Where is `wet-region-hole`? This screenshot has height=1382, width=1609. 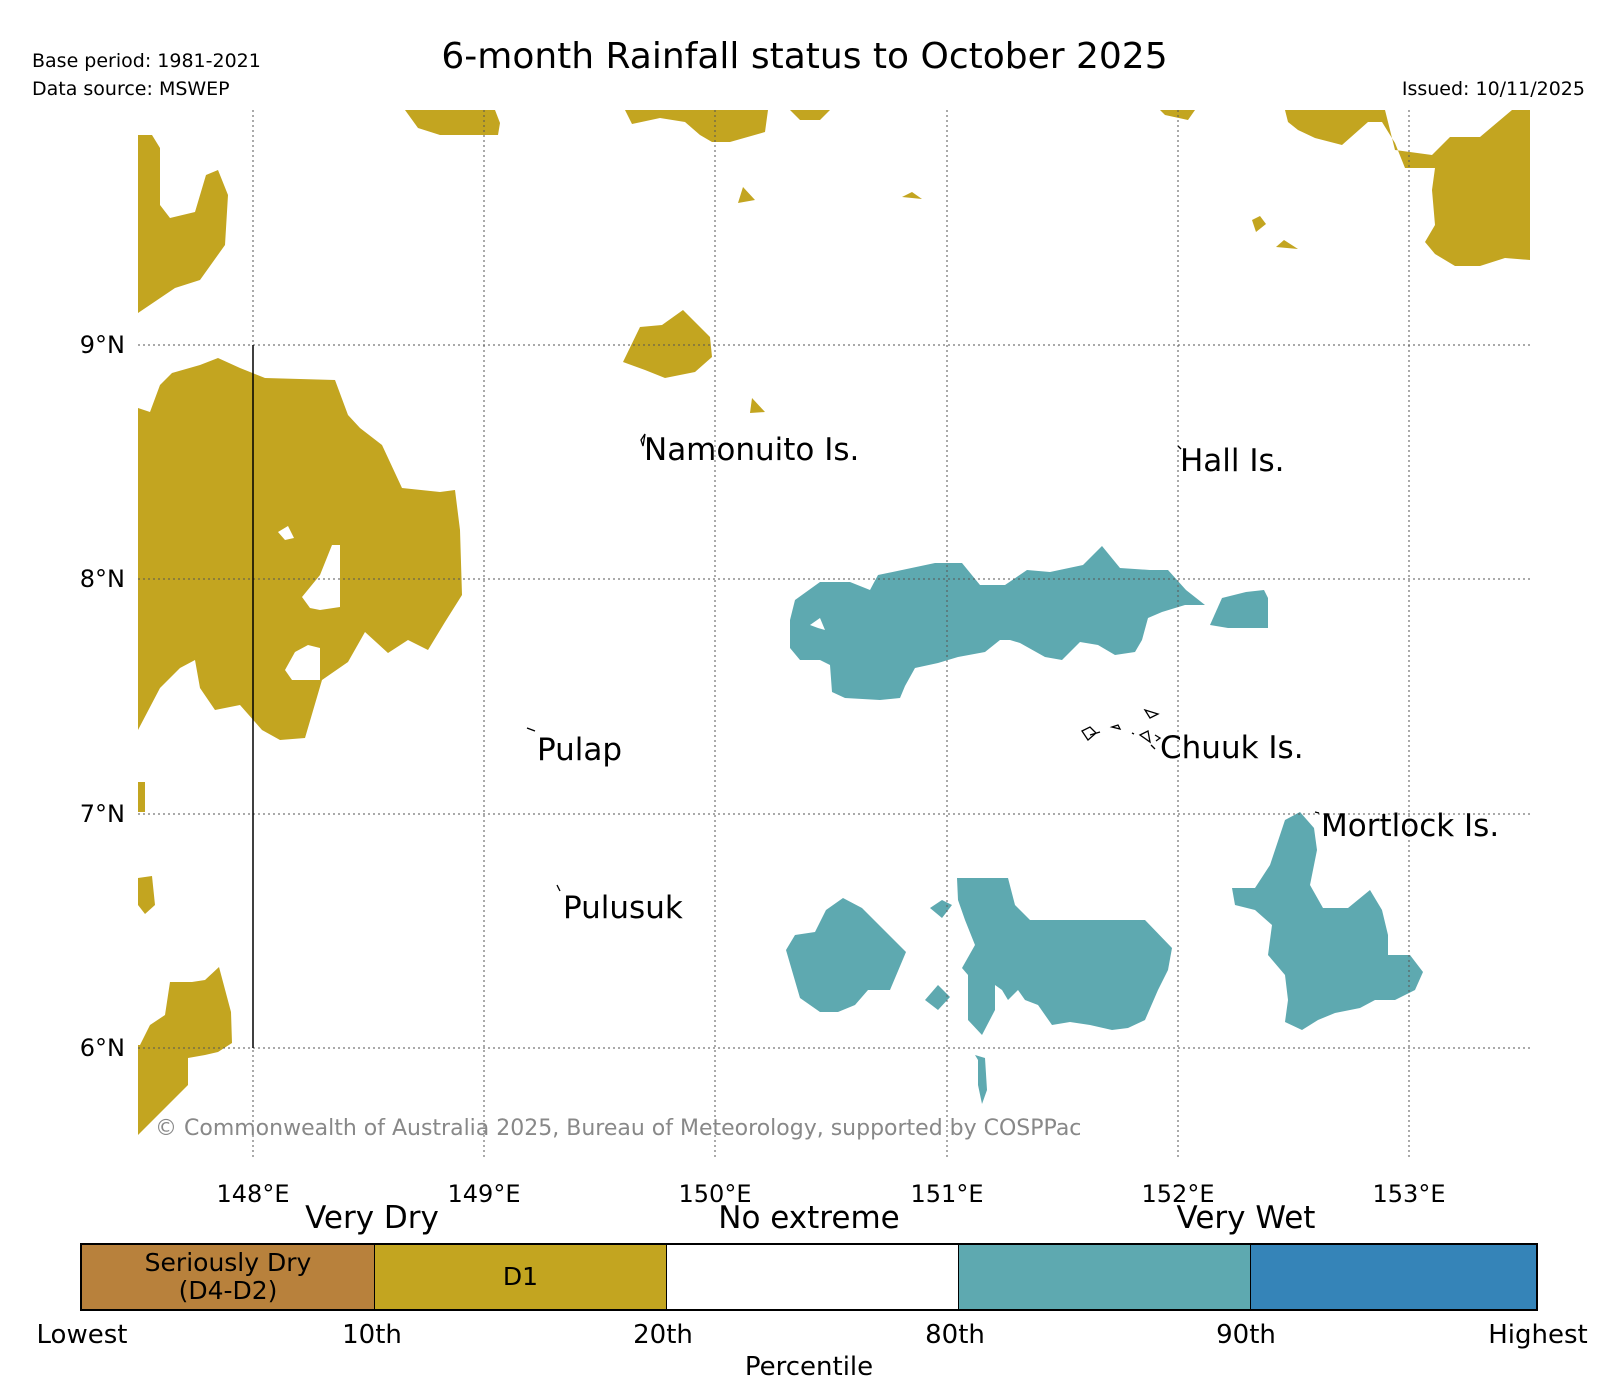 wet-region-hole is located at coordinates (817, 624).